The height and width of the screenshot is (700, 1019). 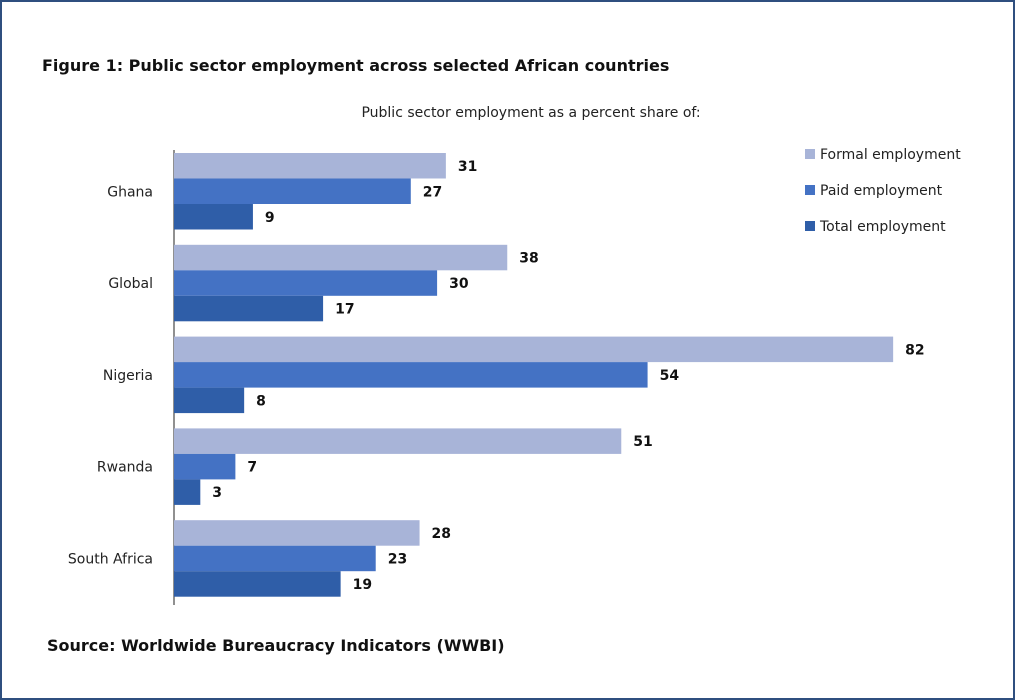 What do you see at coordinates (467, 167) in the screenshot?
I see `value-label-ghana-formal: 31` at bounding box center [467, 167].